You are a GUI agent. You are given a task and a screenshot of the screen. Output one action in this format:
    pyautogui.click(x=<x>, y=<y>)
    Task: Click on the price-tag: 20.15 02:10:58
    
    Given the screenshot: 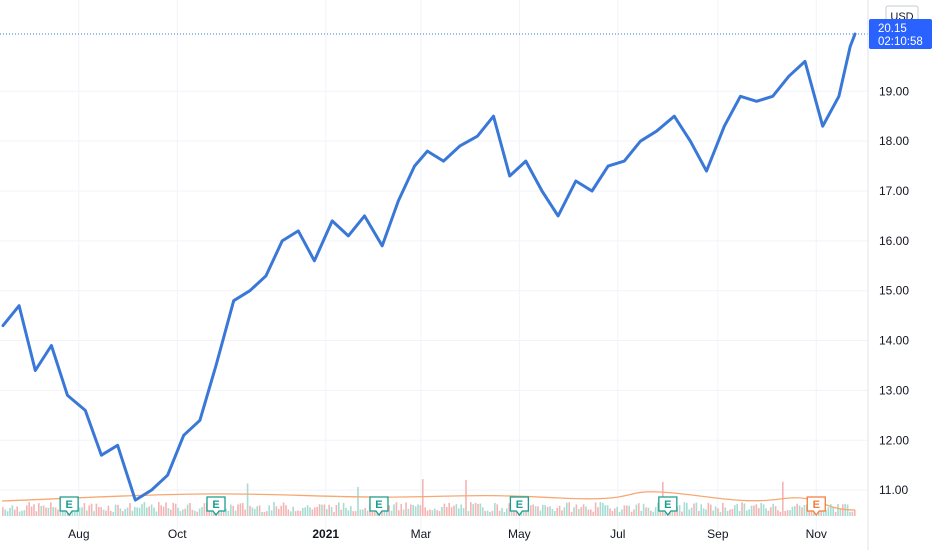 What is the action you would take?
    pyautogui.click(x=900, y=34)
    